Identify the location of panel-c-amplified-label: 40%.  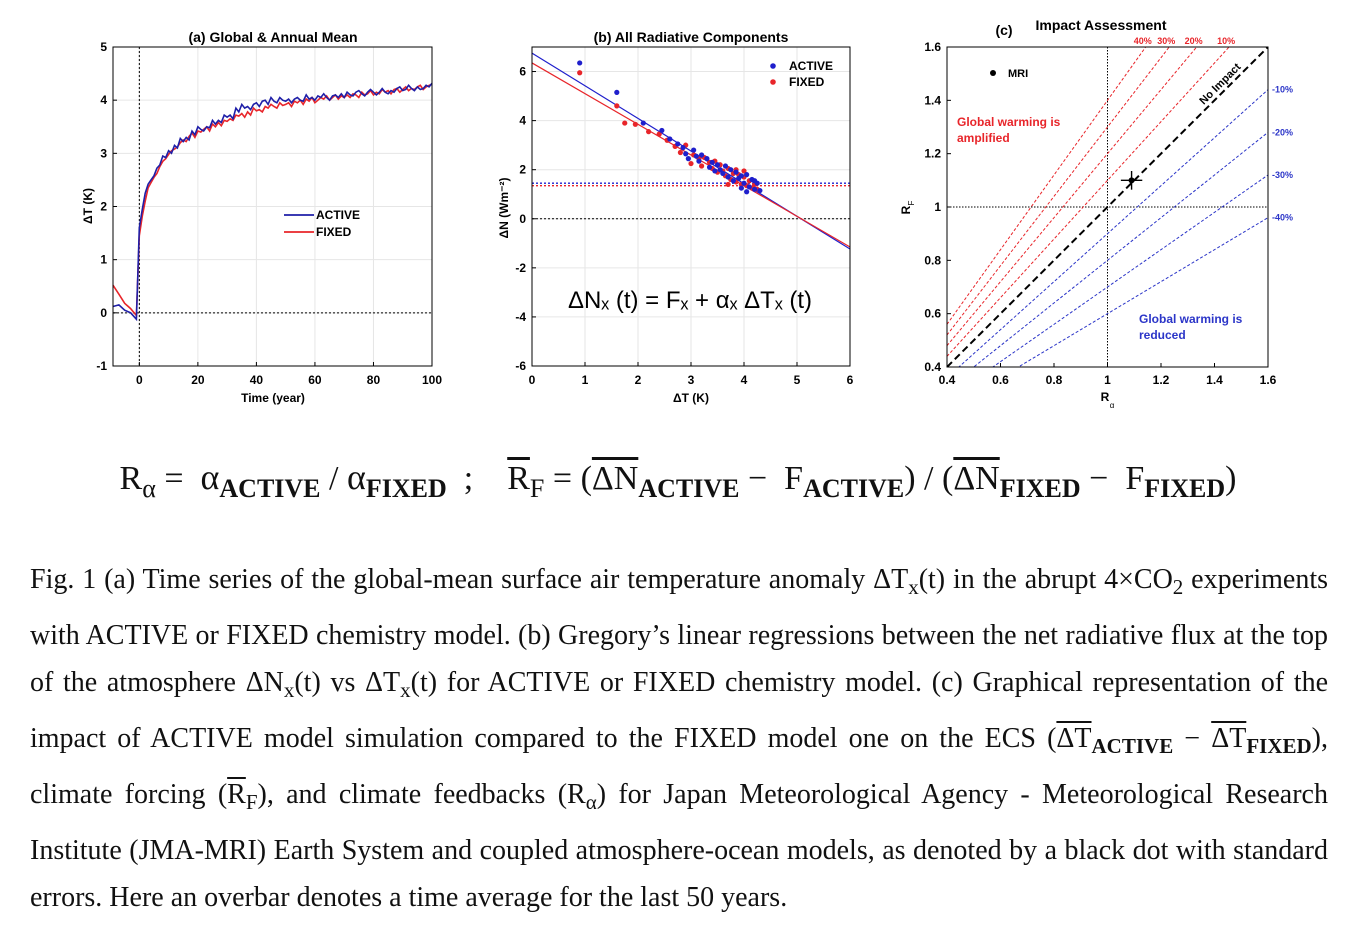
(1143, 41).